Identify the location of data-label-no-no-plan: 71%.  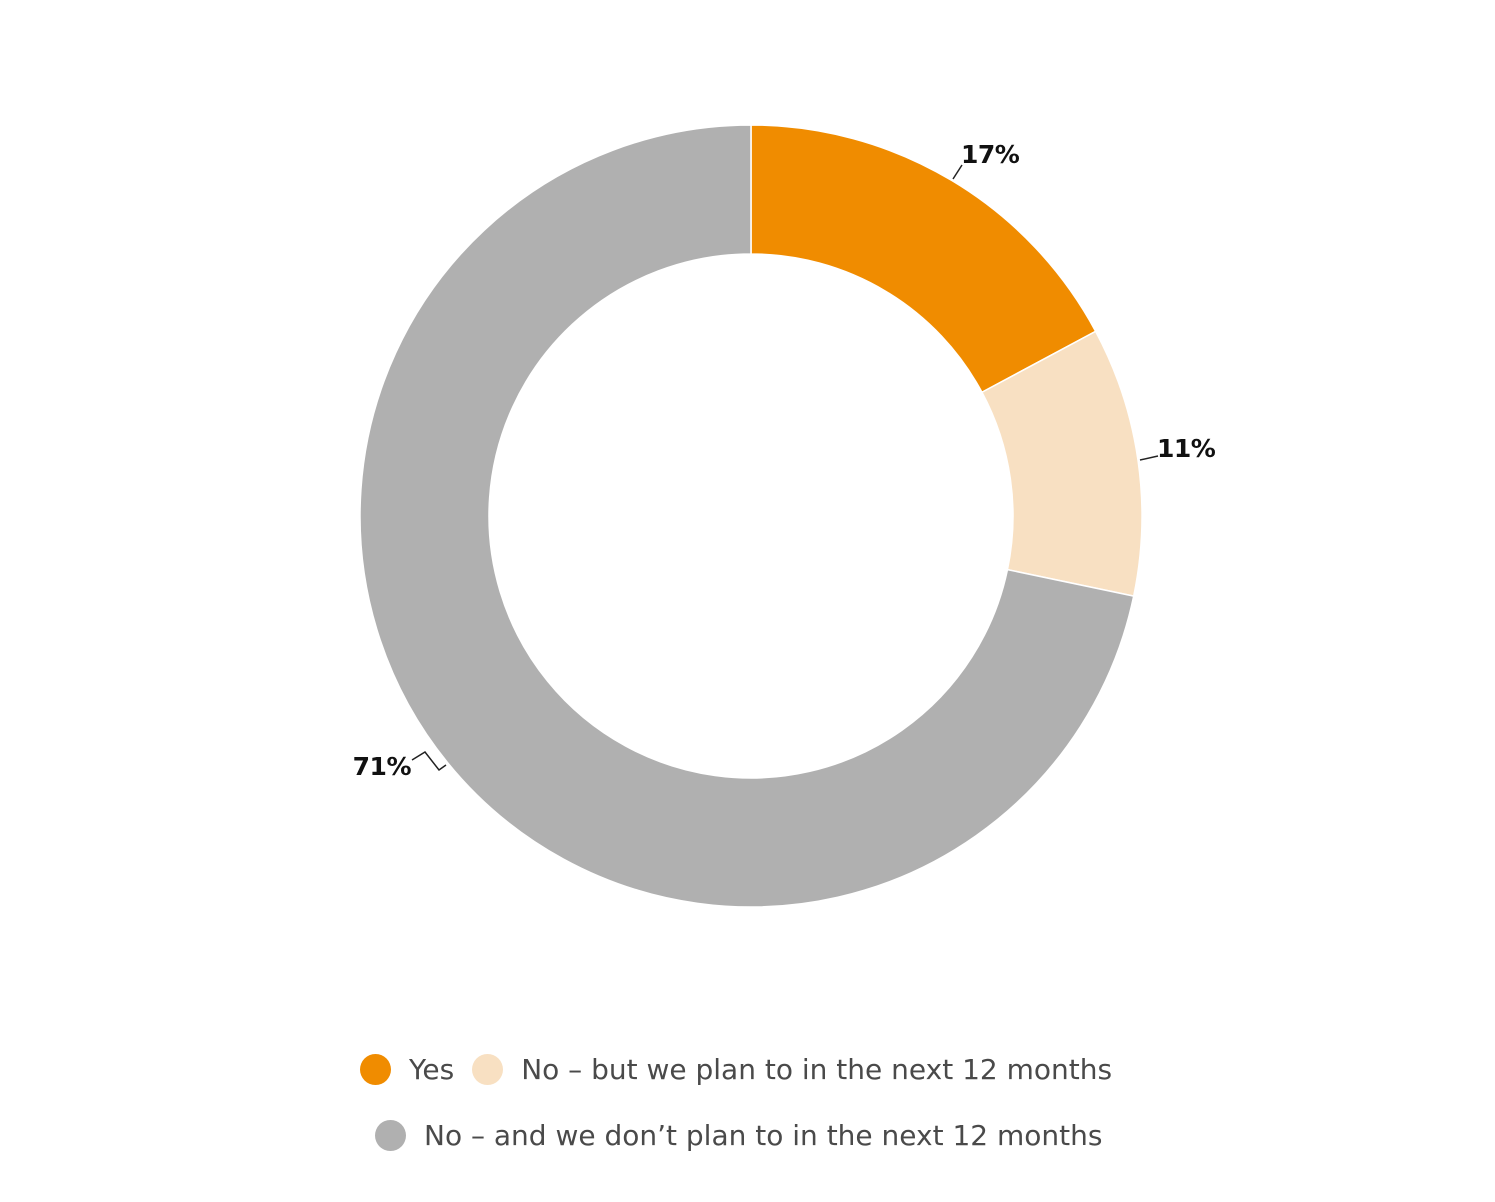
(382, 766).